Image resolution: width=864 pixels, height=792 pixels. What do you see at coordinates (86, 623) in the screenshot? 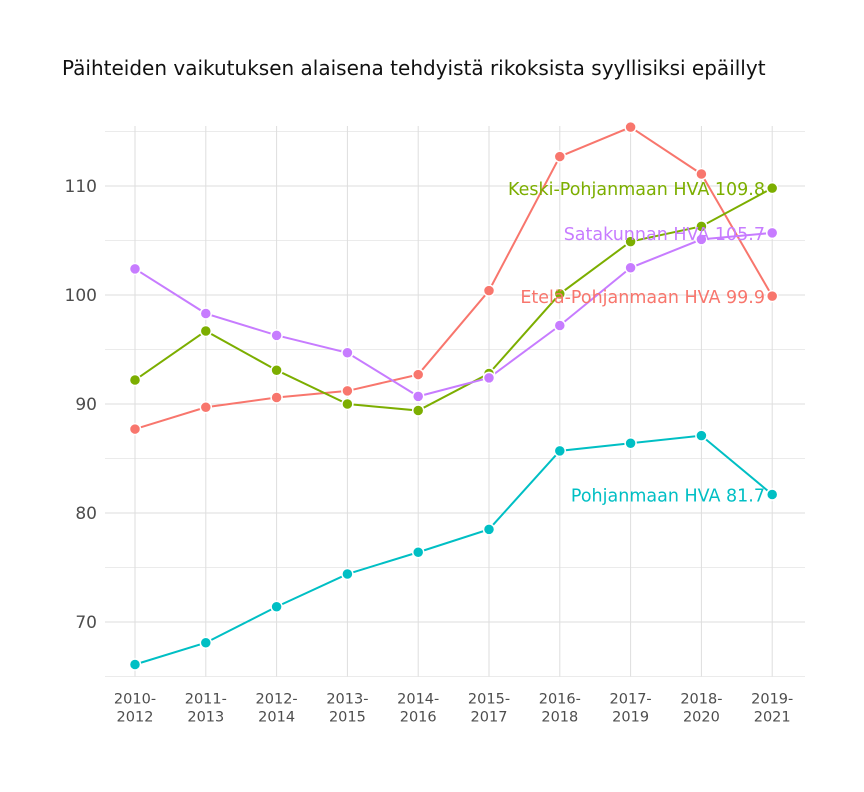
I see `y-tick-label: 70` at bounding box center [86, 623].